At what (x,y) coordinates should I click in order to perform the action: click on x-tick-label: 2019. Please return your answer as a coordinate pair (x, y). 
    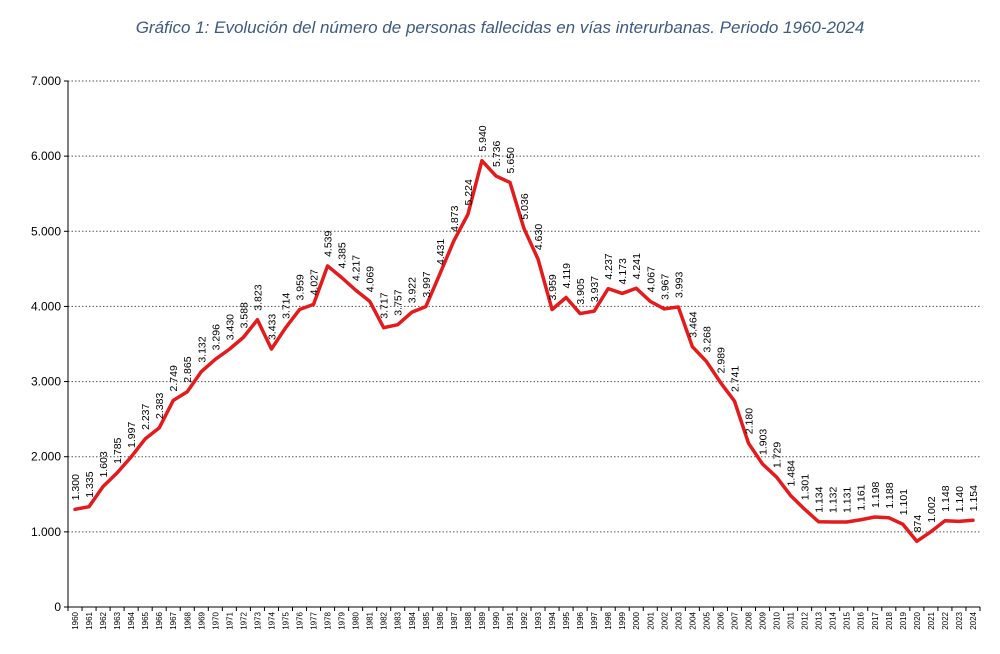
    Looking at the image, I should click on (903, 620).